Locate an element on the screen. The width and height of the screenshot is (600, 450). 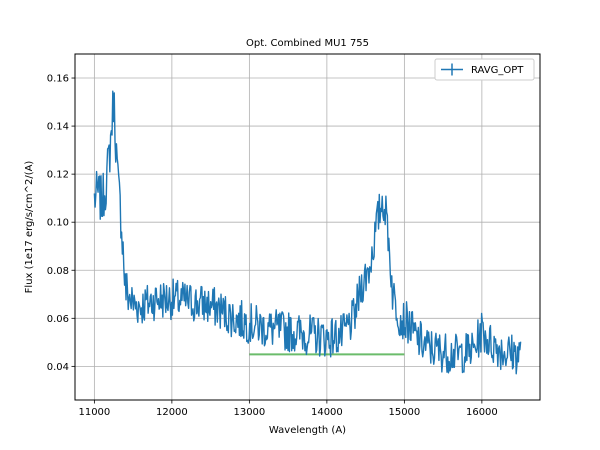
y-tick-label: 0.06 is located at coordinates (58, 319).